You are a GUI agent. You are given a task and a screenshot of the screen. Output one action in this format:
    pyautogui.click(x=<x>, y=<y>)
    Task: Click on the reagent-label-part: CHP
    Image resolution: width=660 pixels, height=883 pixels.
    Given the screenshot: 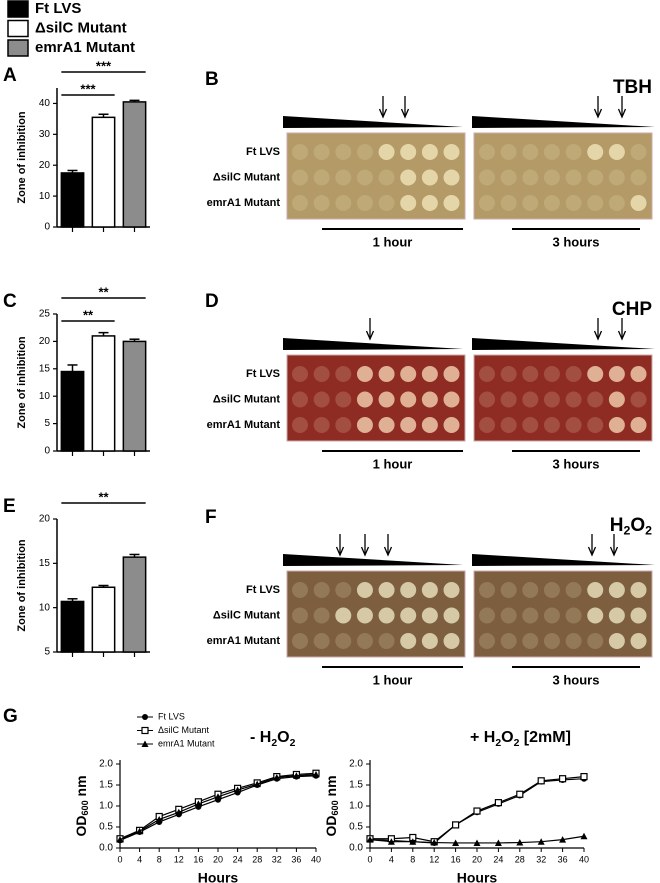 What is the action you would take?
    pyautogui.click(x=632, y=309)
    